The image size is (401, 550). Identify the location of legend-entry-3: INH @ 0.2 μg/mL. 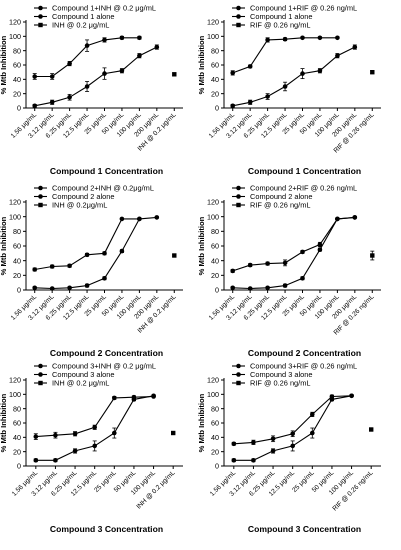
(71, 383).